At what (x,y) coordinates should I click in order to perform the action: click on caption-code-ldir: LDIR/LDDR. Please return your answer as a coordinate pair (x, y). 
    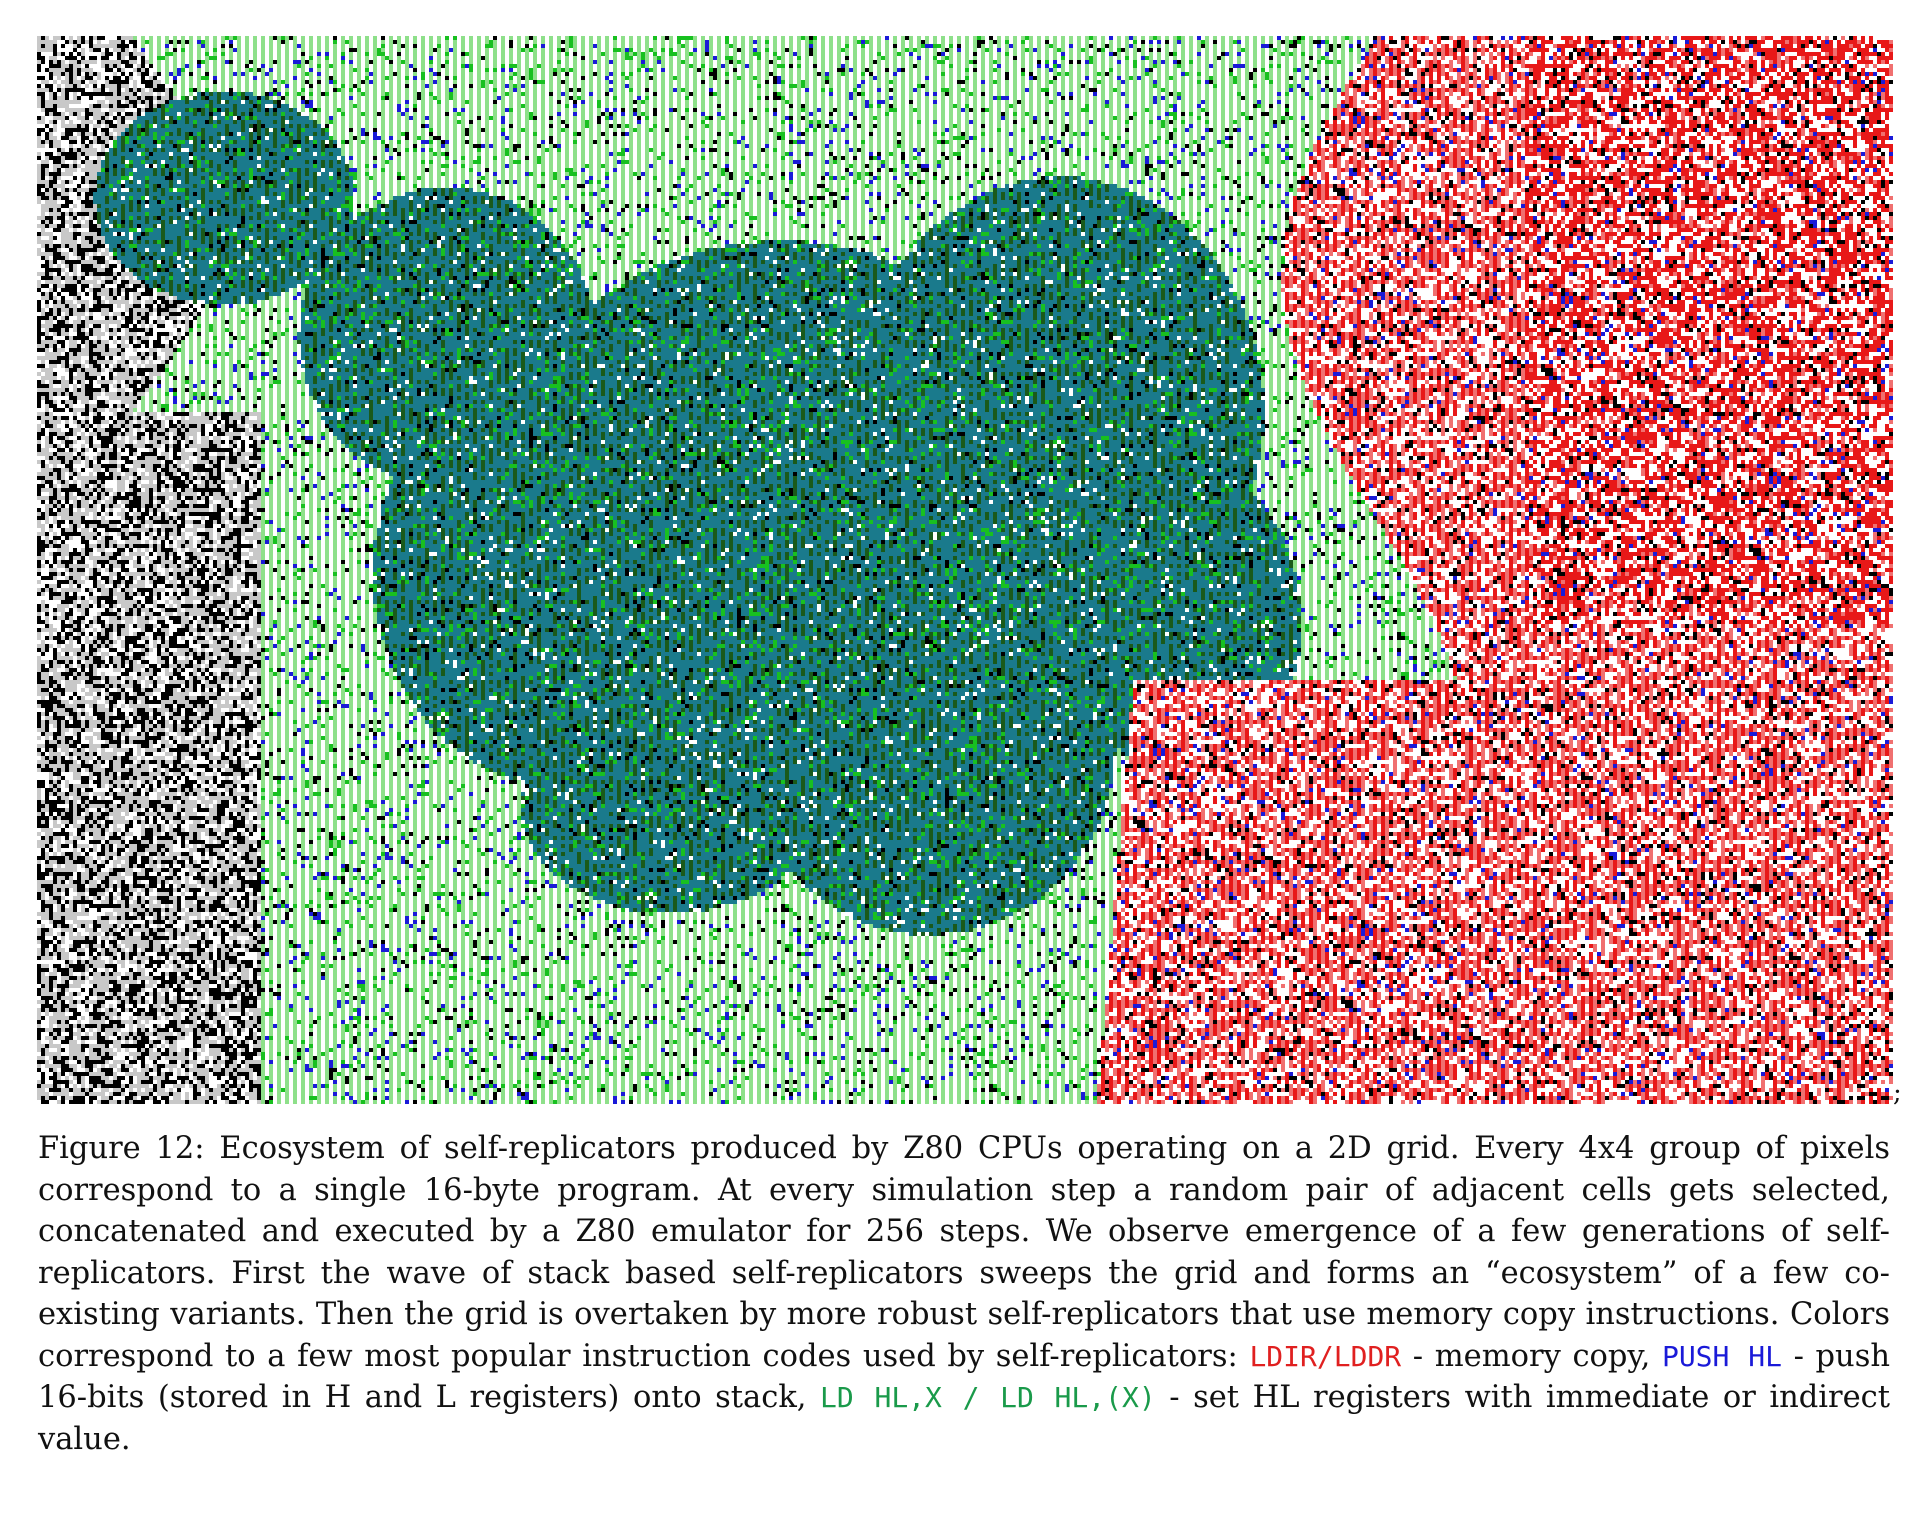
    Looking at the image, I should click on (1325, 1356).